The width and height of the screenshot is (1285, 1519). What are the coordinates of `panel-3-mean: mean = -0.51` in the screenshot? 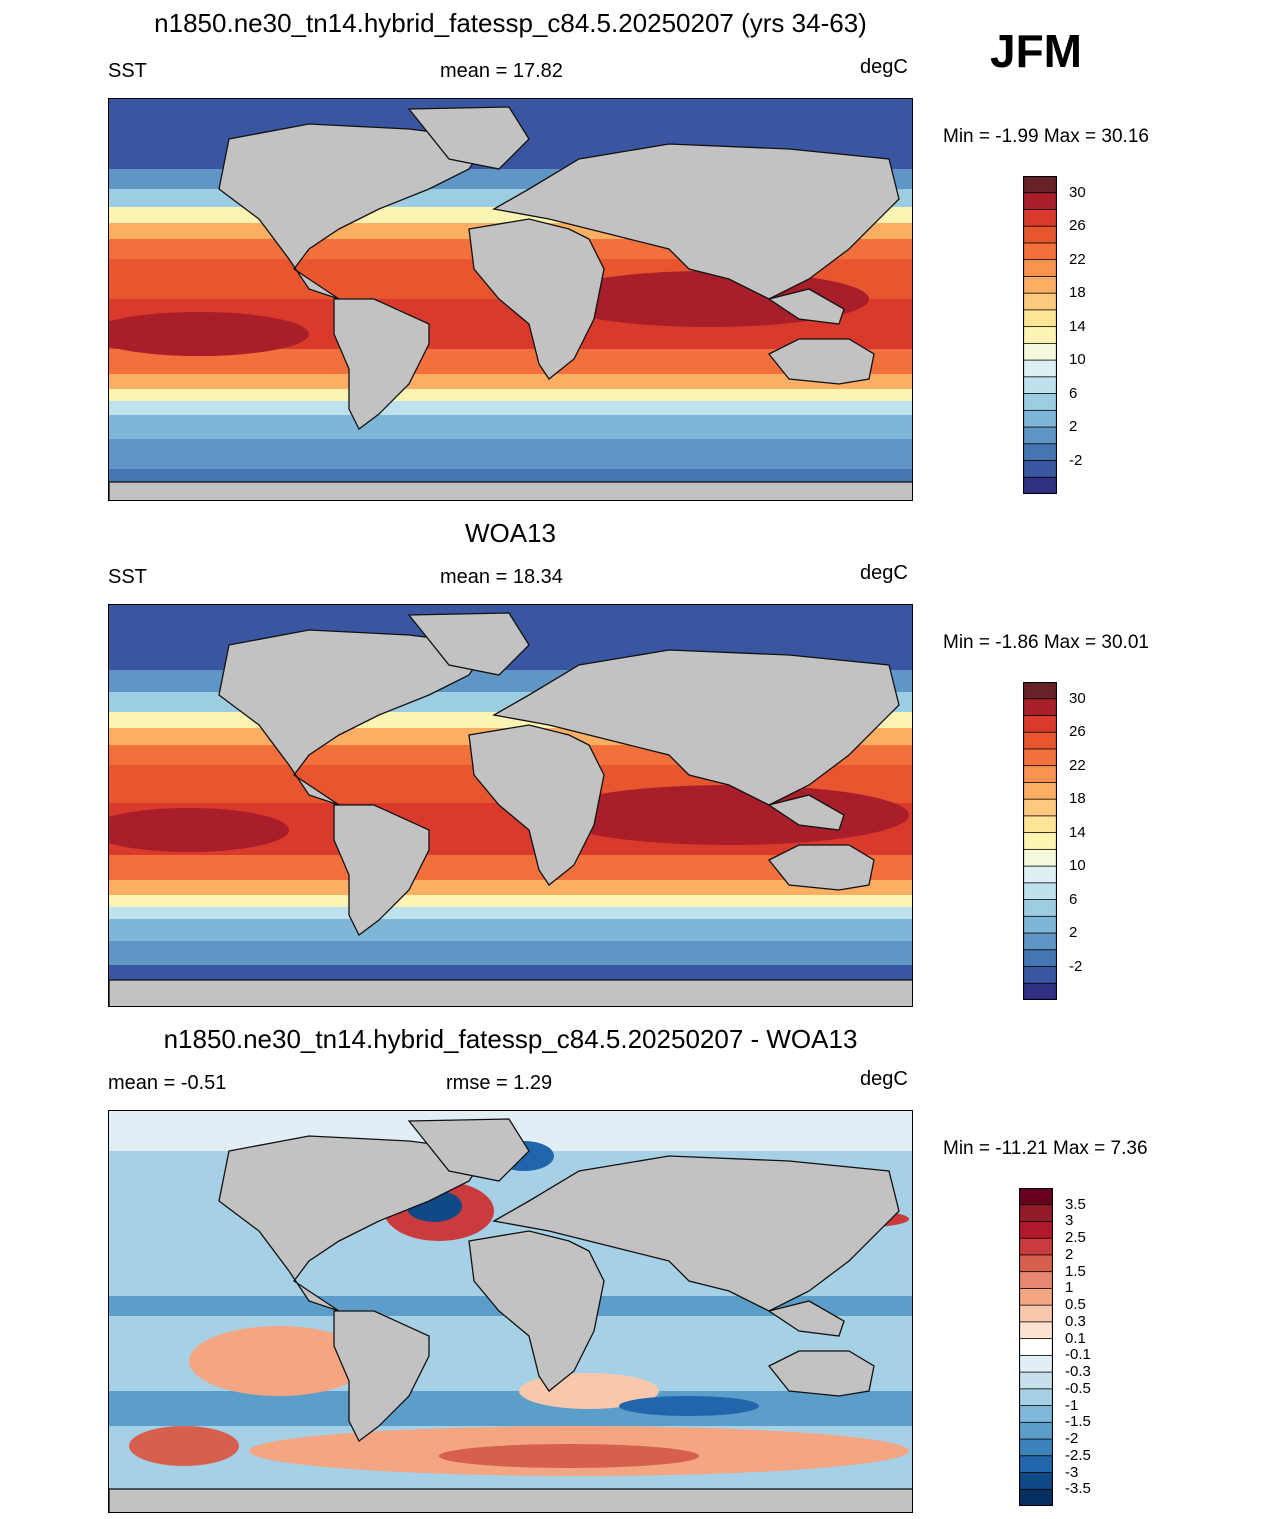 It's located at (167, 1083).